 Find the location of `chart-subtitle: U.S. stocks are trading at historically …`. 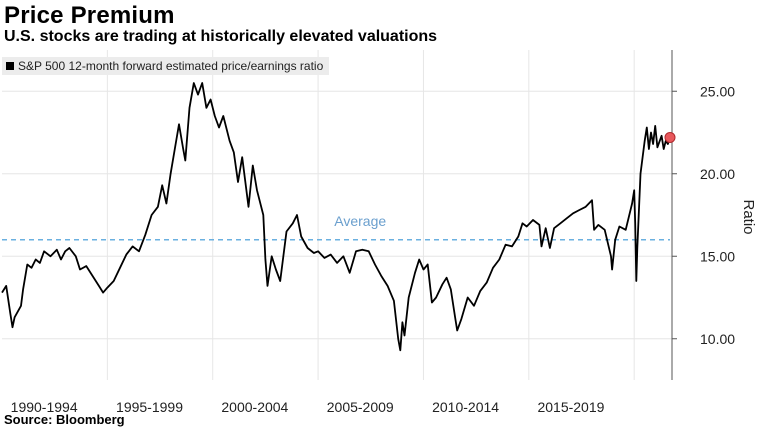

chart-subtitle: U.S. stocks are trading at historically … is located at coordinates (221, 36).